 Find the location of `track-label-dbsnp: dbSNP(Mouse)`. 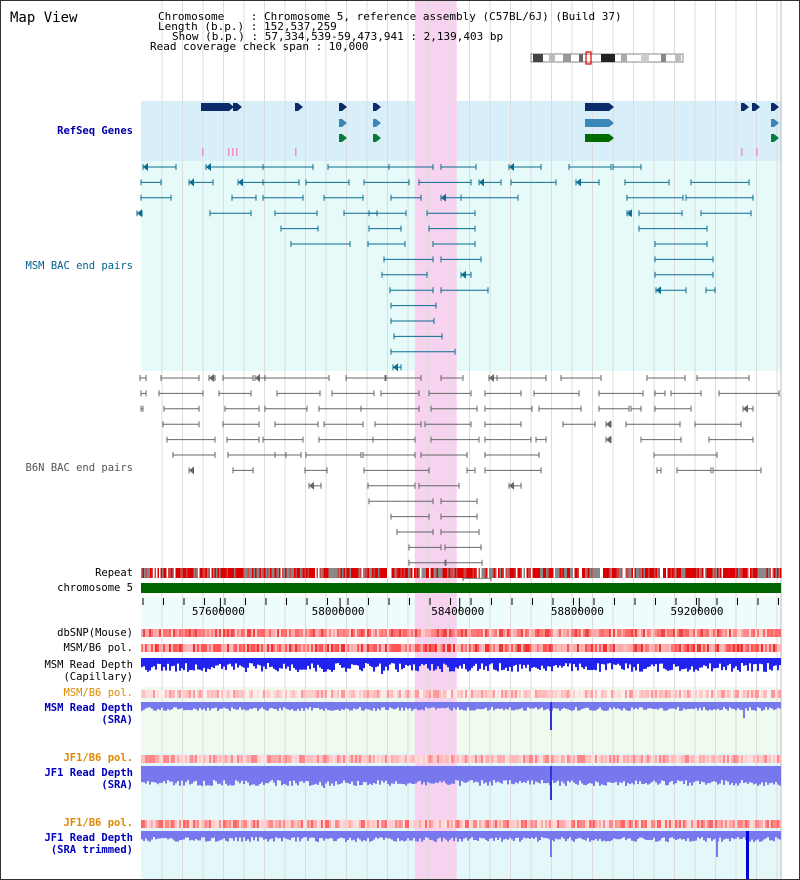

track-label-dbsnp: dbSNP(Mouse) is located at coordinates (95, 633).